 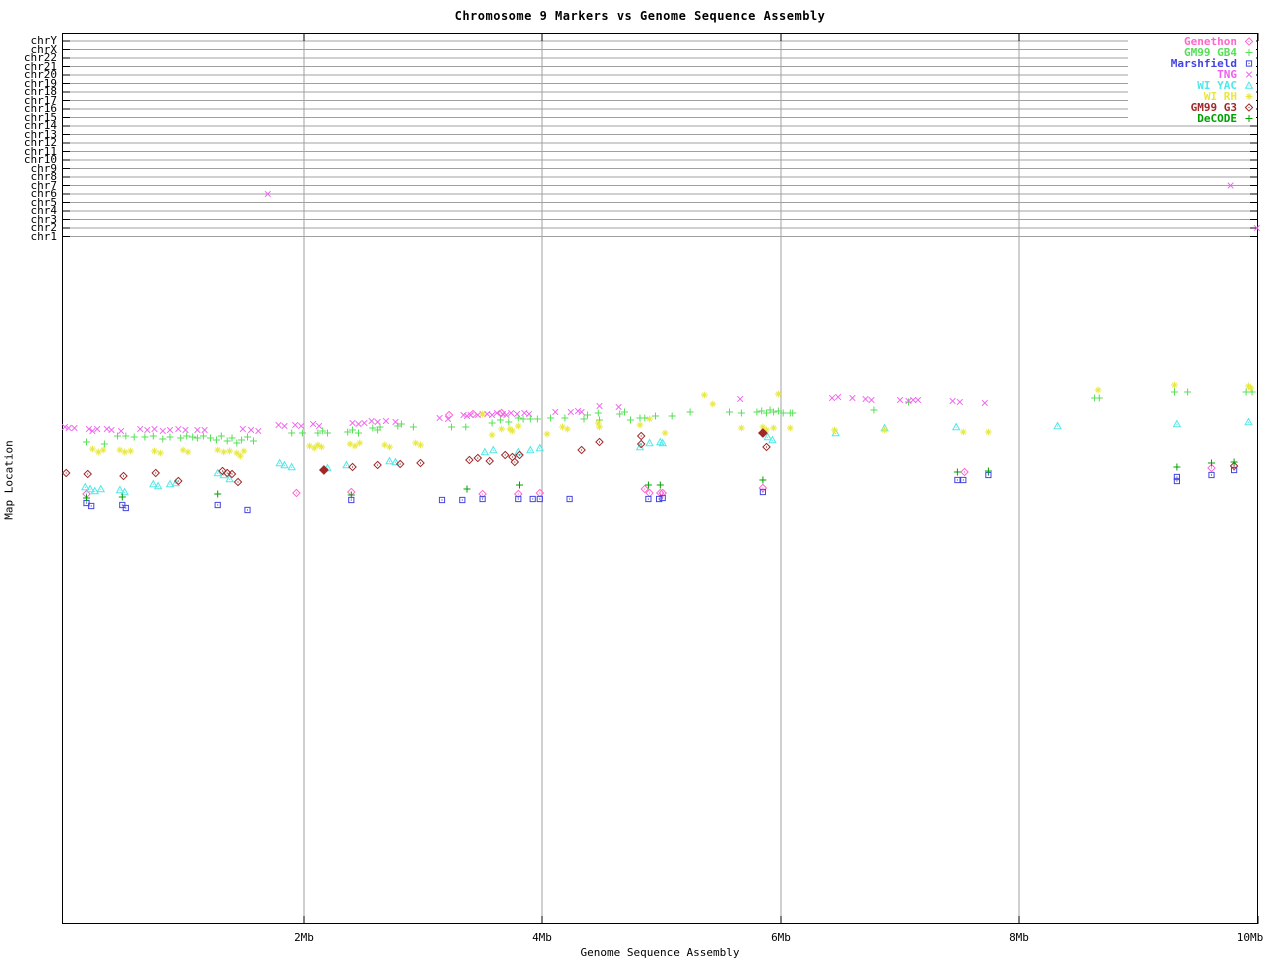 What do you see at coordinates (1249, 85) in the screenshot?
I see `legend-marker-triangle-dot-icon` at bounding box center [1249, 85].